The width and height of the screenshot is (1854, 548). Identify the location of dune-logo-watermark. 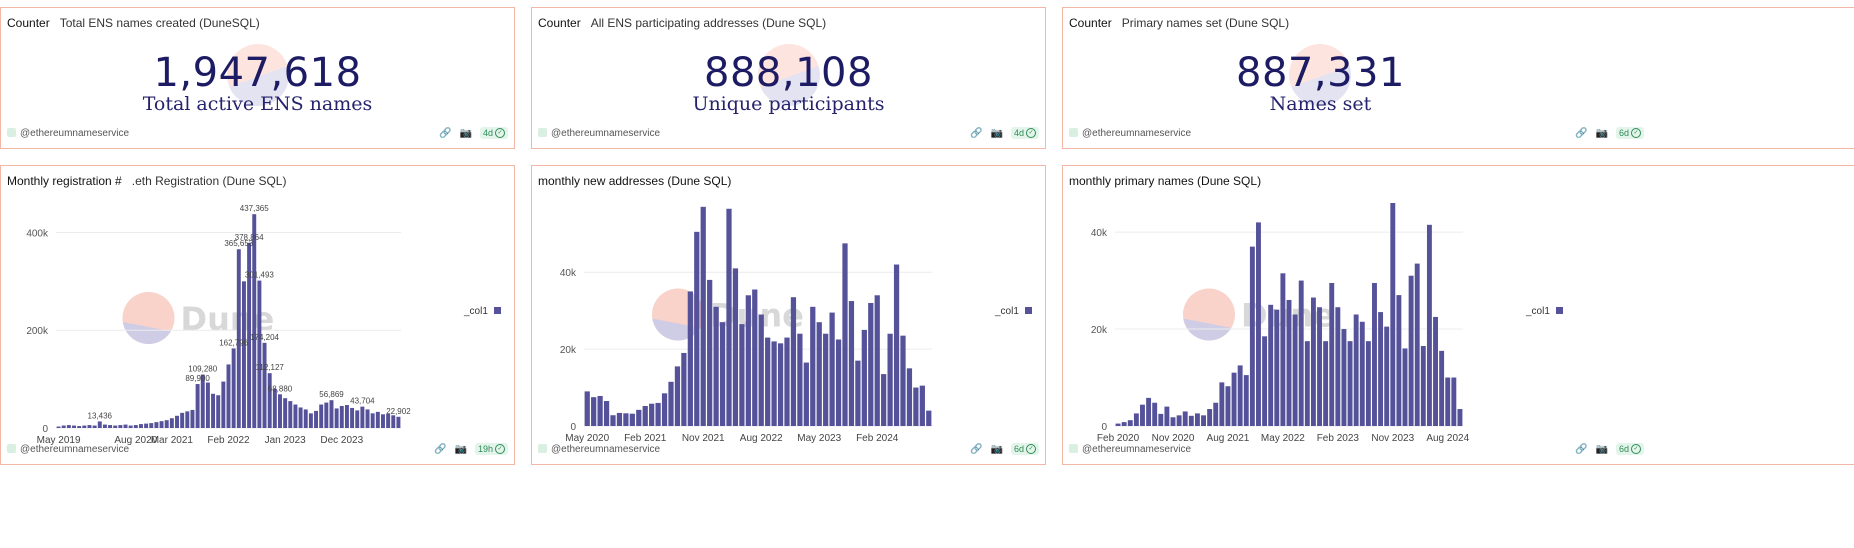
(789, 75).